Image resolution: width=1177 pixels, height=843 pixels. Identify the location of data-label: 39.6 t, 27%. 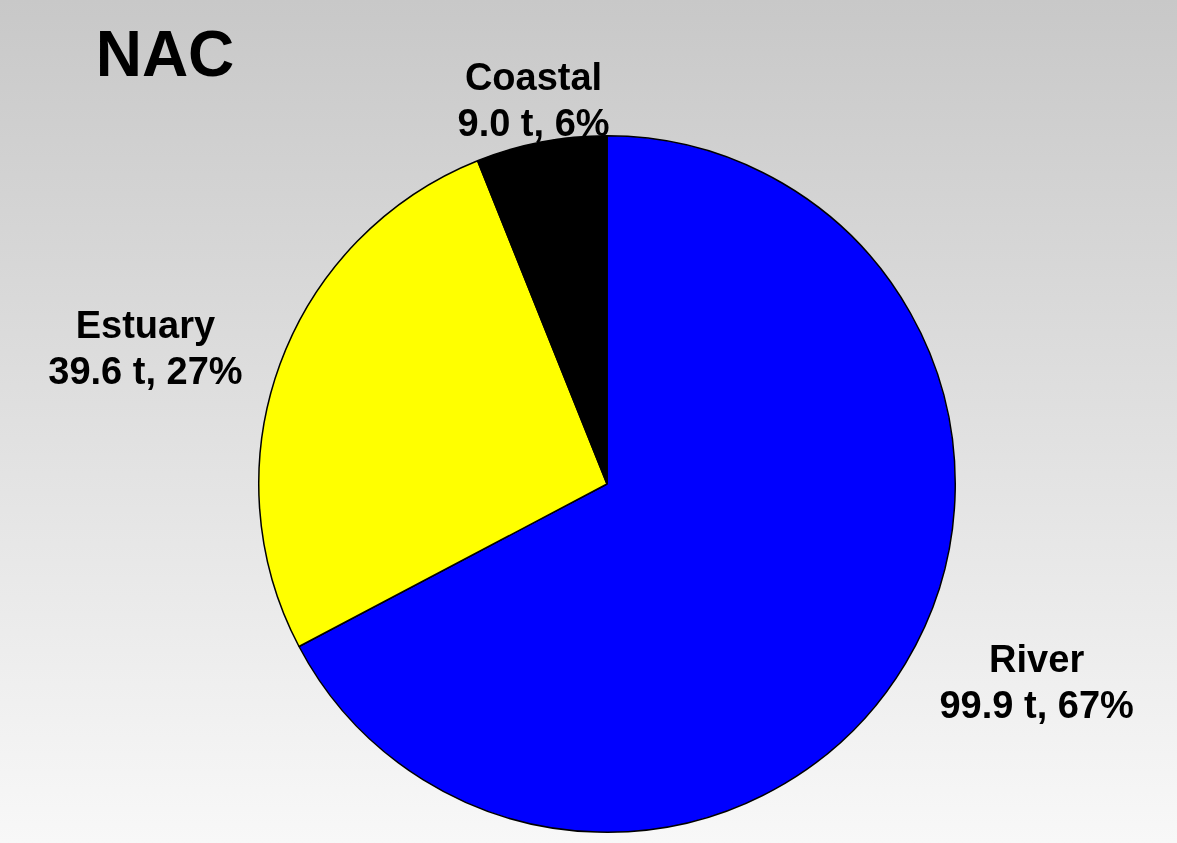
(145, 370).